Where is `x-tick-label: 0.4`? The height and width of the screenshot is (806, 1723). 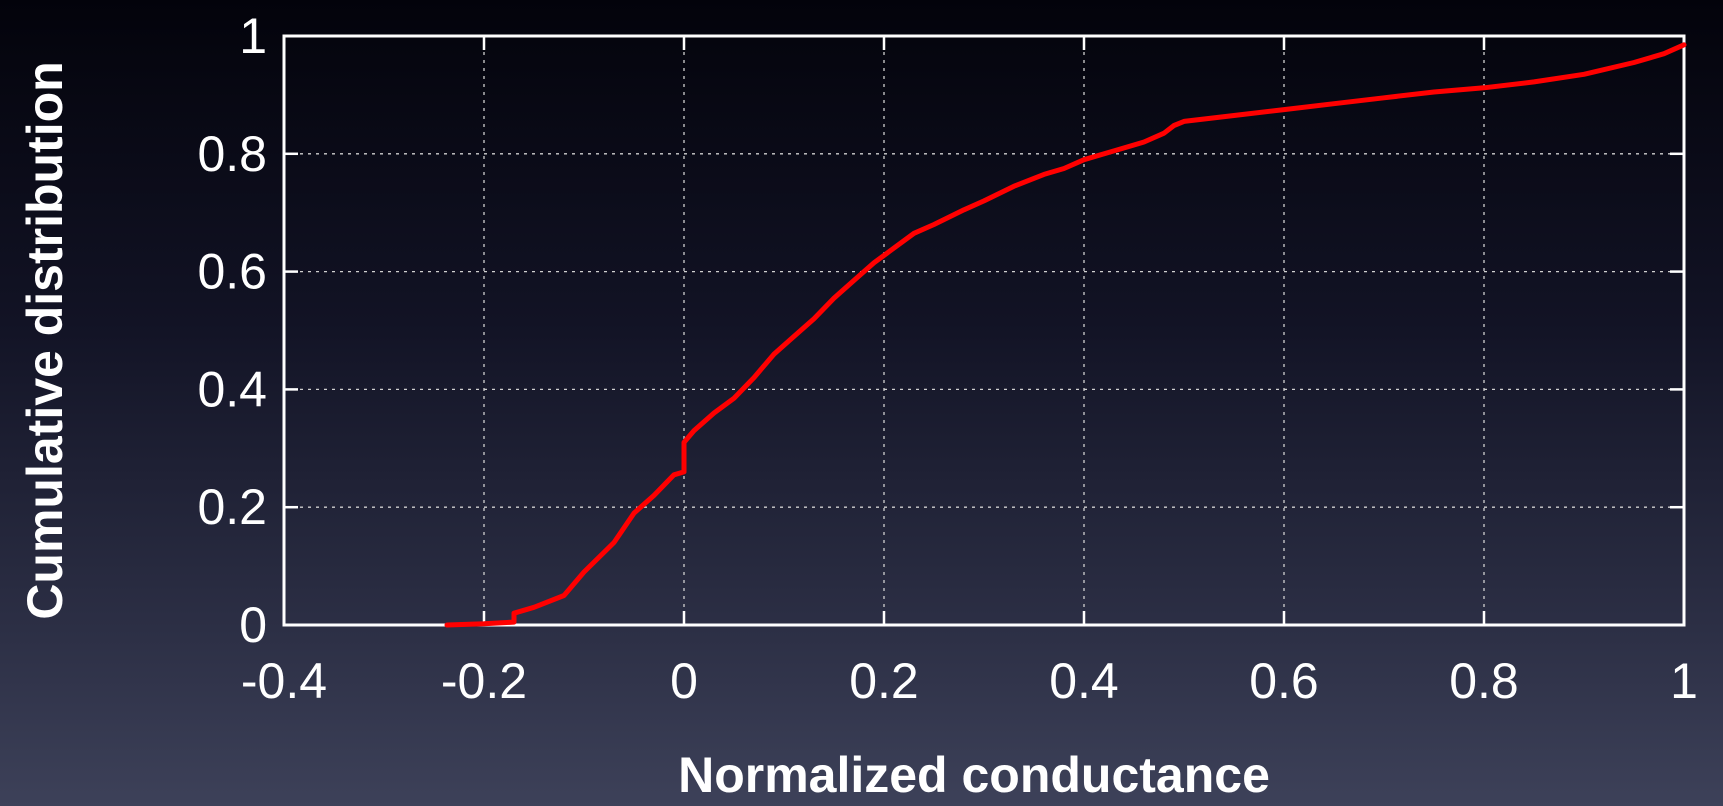
x-tick-label: 0.4 is located at coordinates (1084, 681).